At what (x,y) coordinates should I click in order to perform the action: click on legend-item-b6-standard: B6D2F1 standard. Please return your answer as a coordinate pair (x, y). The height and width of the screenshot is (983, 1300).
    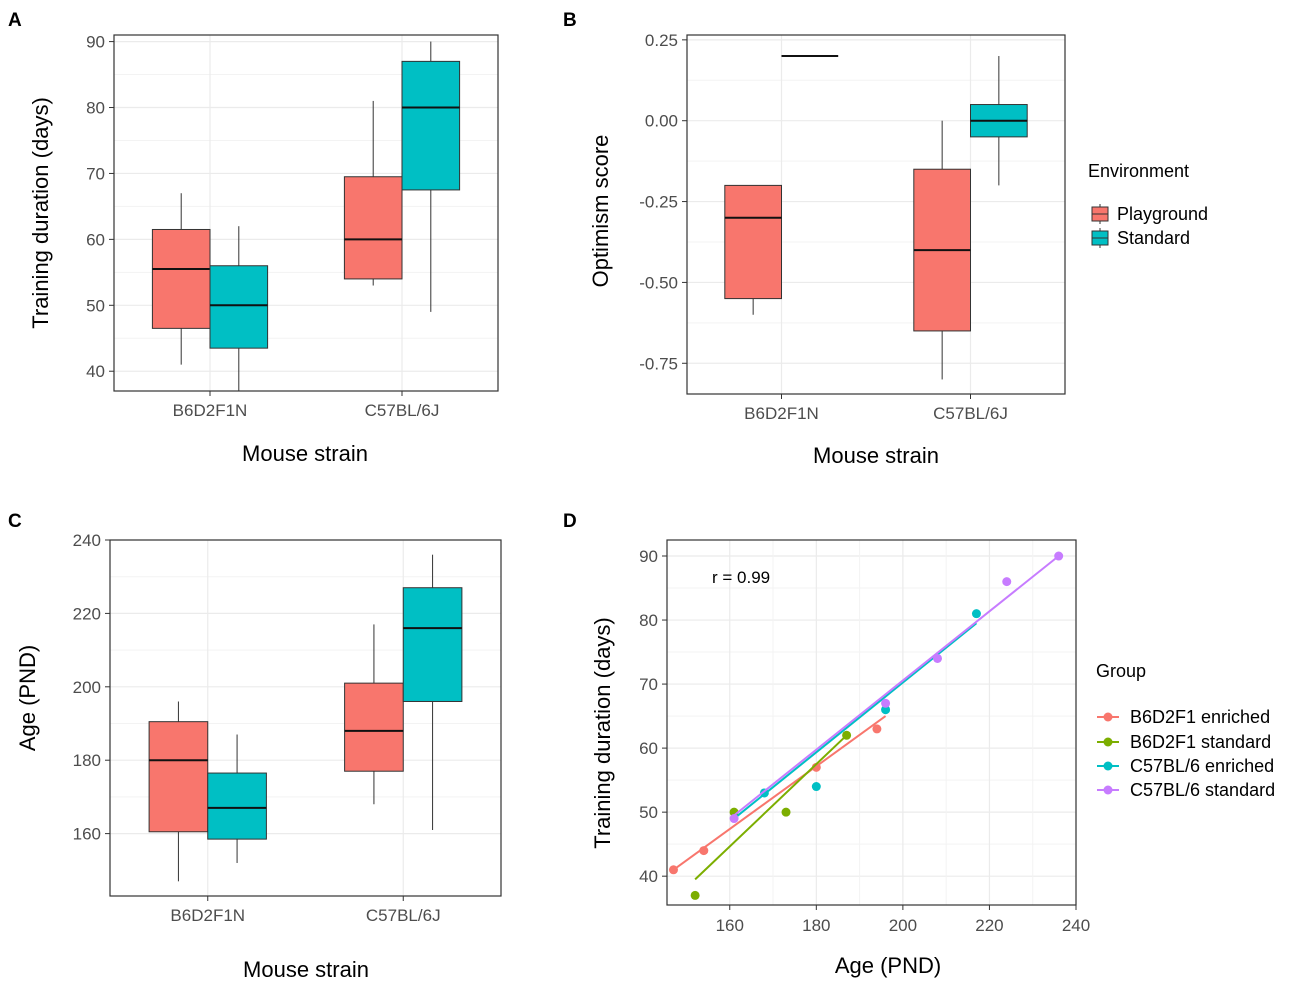
    Looking at the image, I should click on (1184, 742).